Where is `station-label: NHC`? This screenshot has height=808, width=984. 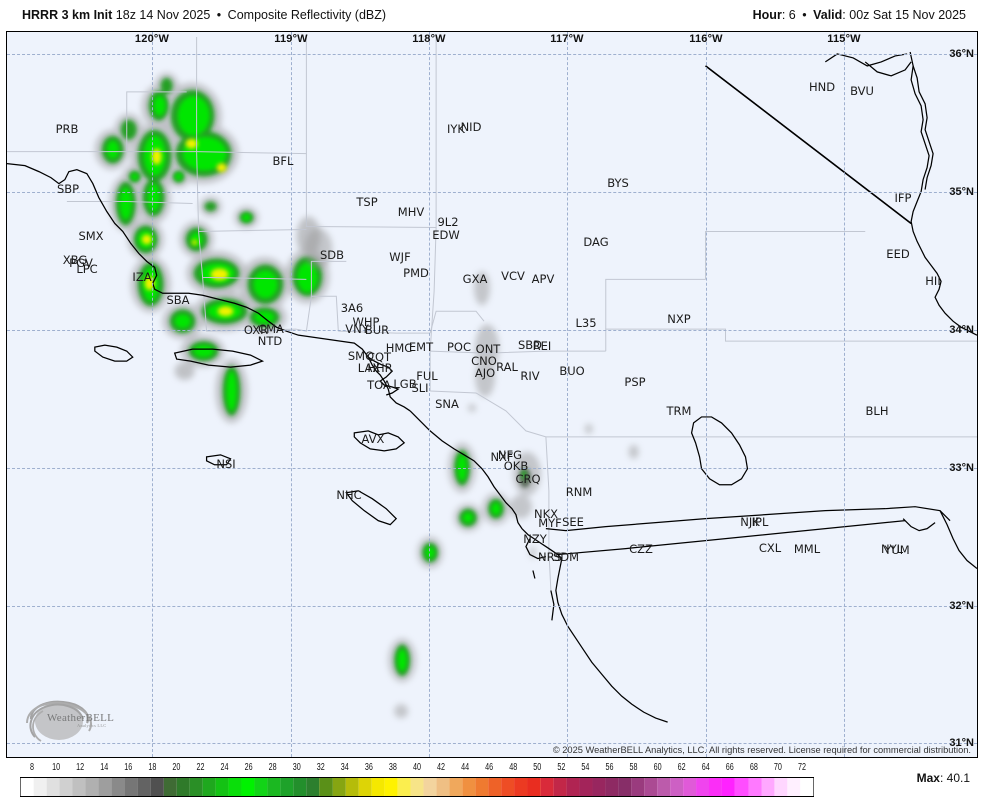 station-label: NHC is located at coordinates (349, 495).